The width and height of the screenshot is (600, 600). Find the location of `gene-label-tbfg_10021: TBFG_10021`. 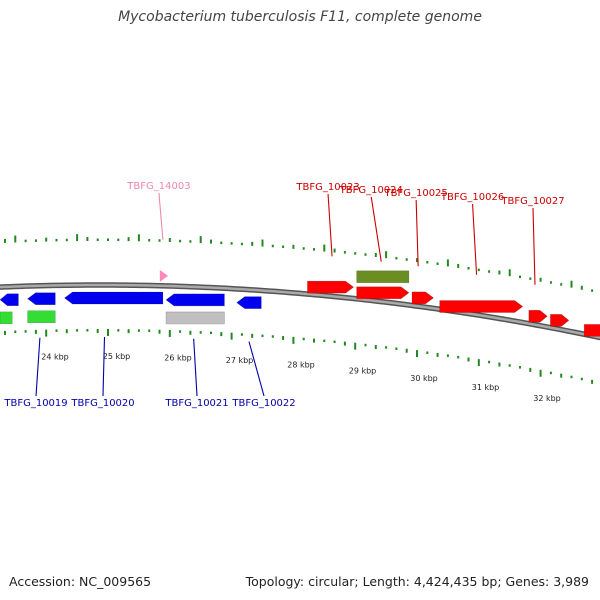

gene-label-tbfg_10021: TBFG_10021 is located at coordinates (196, 403).